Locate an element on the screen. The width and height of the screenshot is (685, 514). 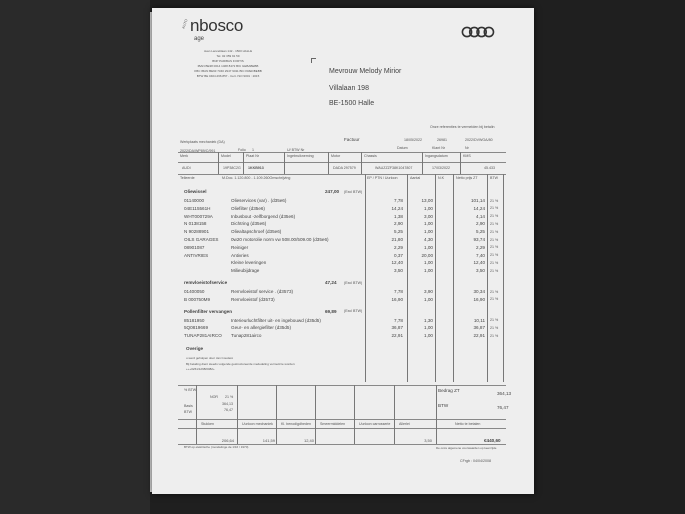
base-value: 364,13 is located at coordinates (227, 404).